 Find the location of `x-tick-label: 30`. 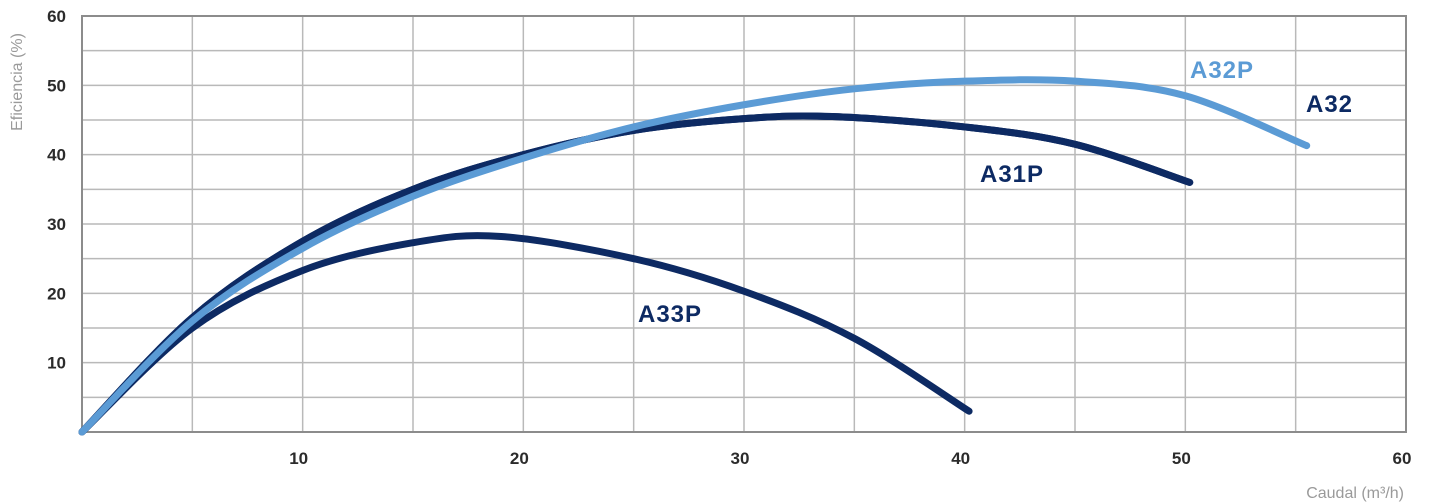

x-tick-label: 30 is located at coordinates (740, 458).